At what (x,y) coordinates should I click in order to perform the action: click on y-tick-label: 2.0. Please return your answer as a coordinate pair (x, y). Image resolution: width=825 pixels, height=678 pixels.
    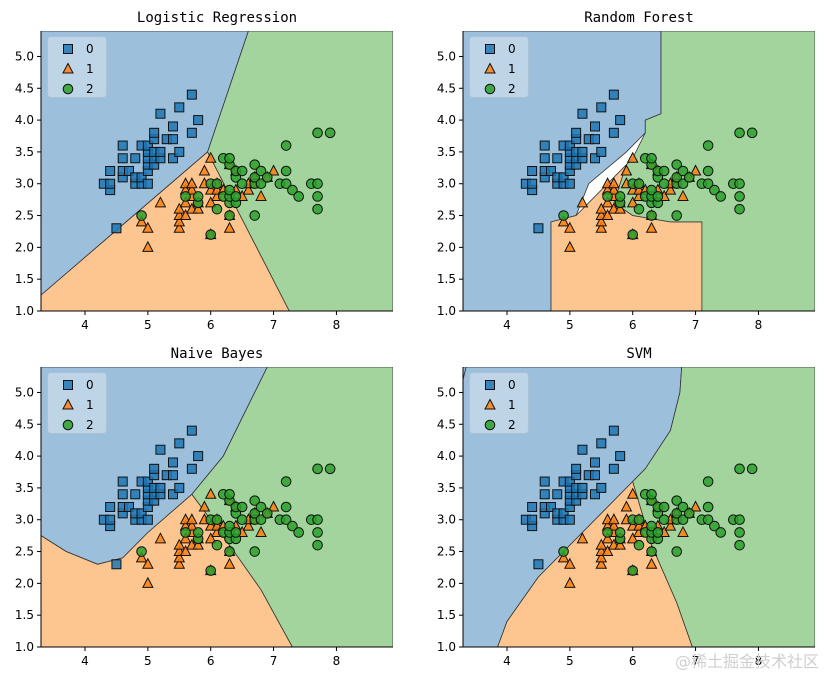
    Looking at the image, I should click on (446, 247).